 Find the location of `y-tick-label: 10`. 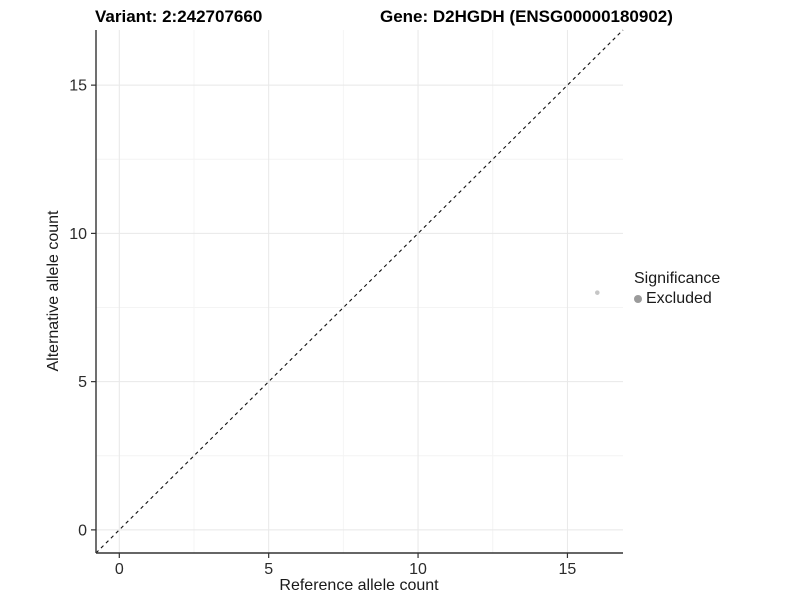

y-tick-label: 10 is located at coordinates (78, 234).